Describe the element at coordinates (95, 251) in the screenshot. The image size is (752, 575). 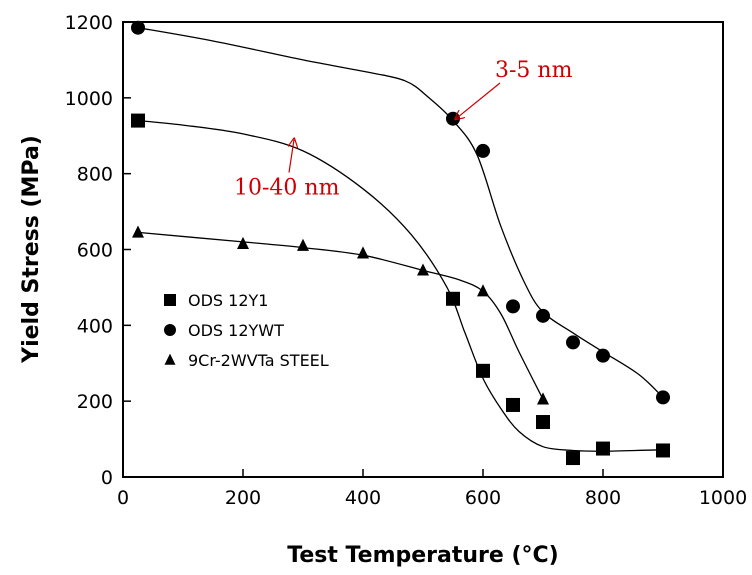
I see `y-tick-label: 600` at that location.